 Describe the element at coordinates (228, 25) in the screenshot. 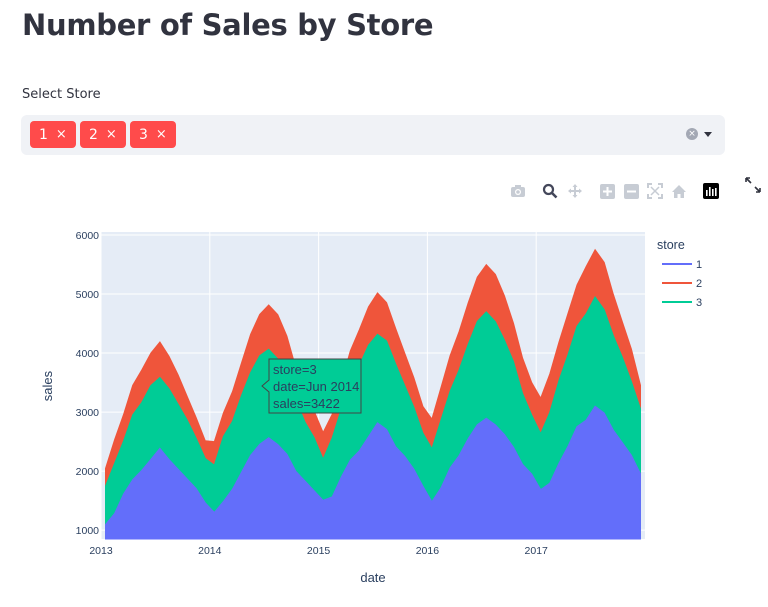

I see `page-title: Number of Sales by Store` at that location.